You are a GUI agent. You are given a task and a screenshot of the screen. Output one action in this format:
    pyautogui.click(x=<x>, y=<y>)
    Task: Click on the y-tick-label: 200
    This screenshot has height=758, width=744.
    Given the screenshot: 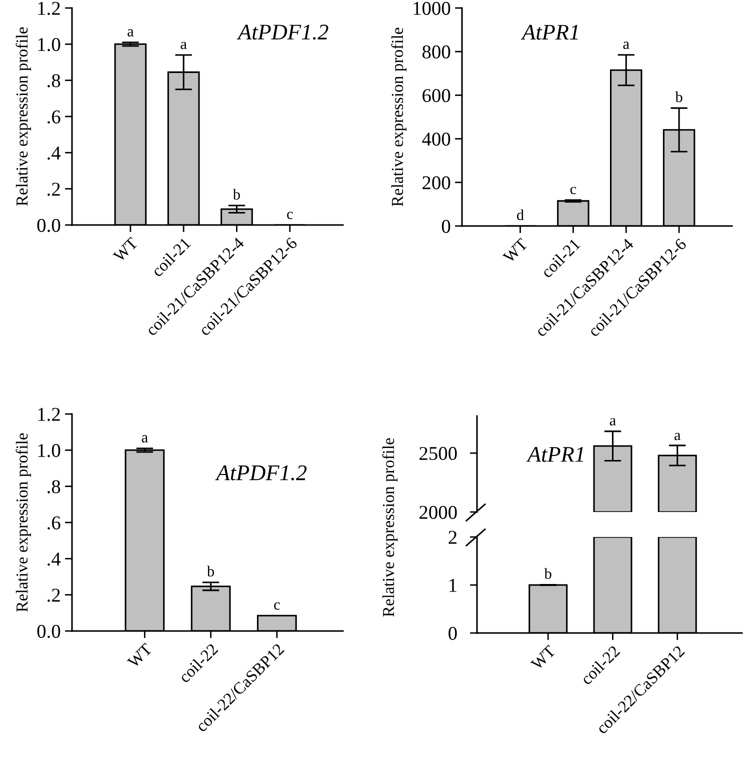 What is the action you would take?
    pyautogui.click(x=436, y=183)
    